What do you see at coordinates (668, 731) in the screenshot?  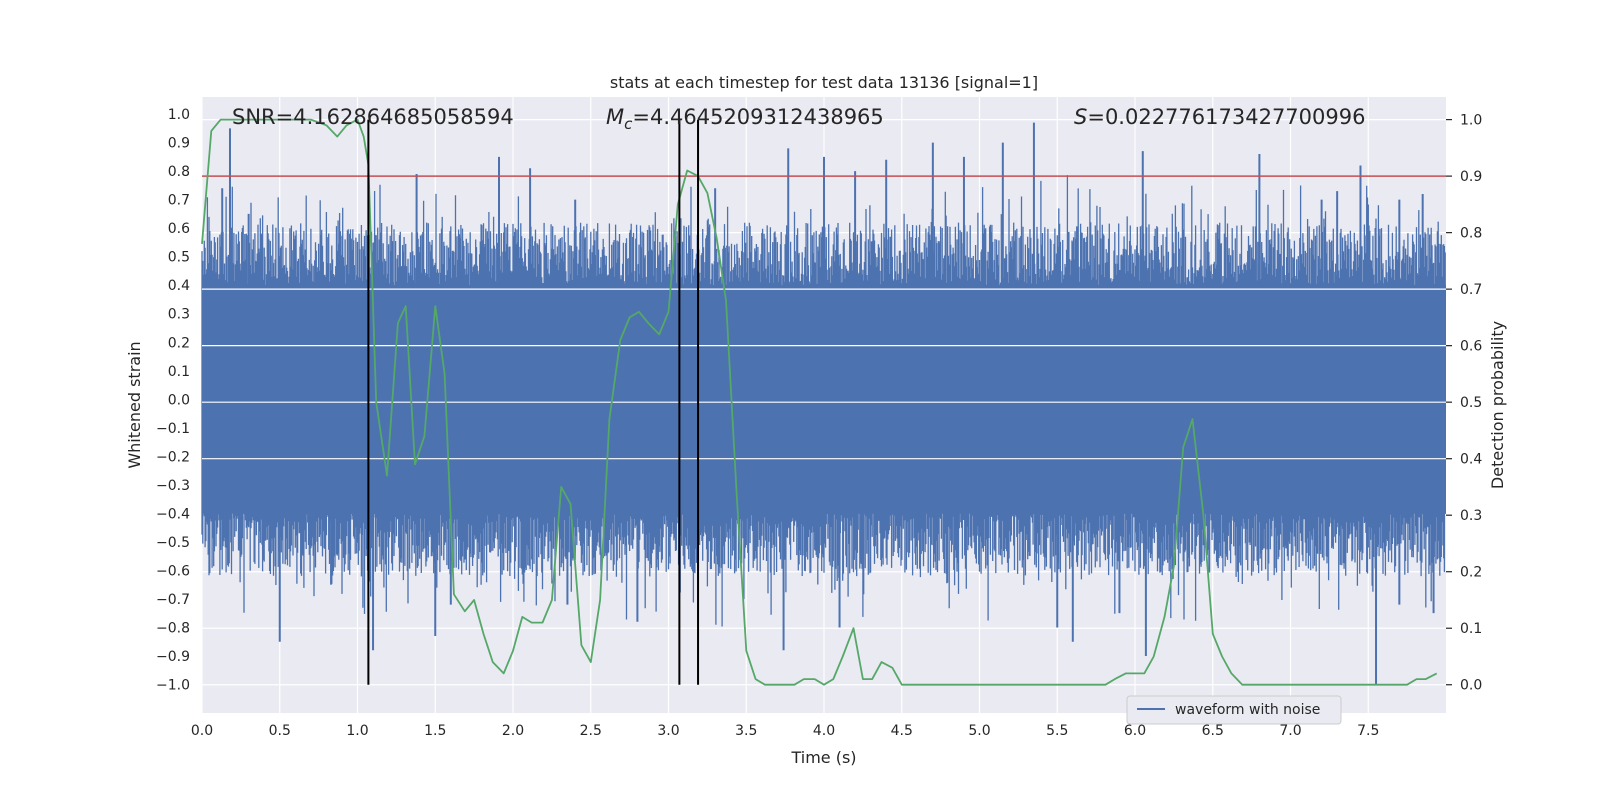 I see `x-tick-label: 3.0` at bounding box center [668, 731].